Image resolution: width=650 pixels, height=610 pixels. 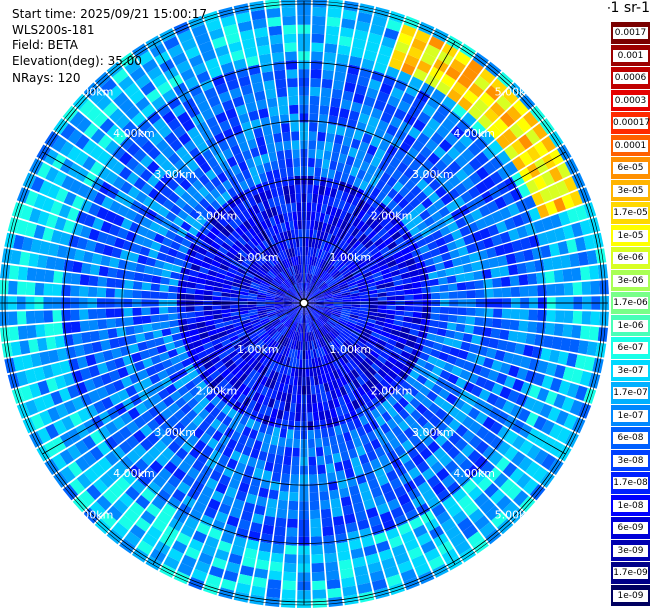 I want to click on colorbar-cell: 3e-05, so click(x=630, y=190).